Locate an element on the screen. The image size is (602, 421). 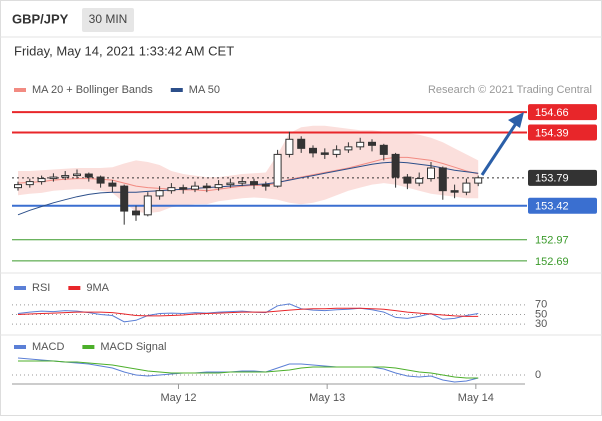
level-label: 152.97 is located at coordinates (552, 241).